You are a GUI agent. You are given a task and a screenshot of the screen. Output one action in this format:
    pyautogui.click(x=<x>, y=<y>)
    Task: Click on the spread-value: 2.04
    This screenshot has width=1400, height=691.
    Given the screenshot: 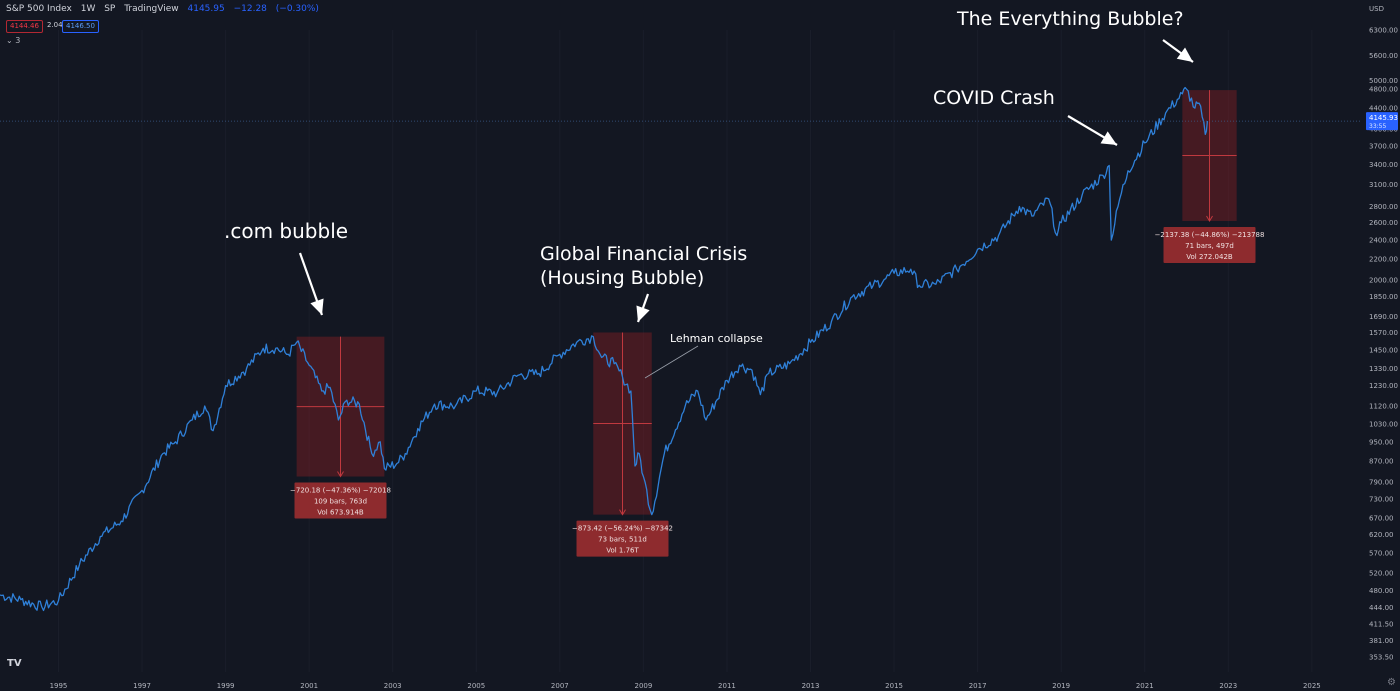 What is the action you would take?
    pyautogui.click(x=55, y=25)
    